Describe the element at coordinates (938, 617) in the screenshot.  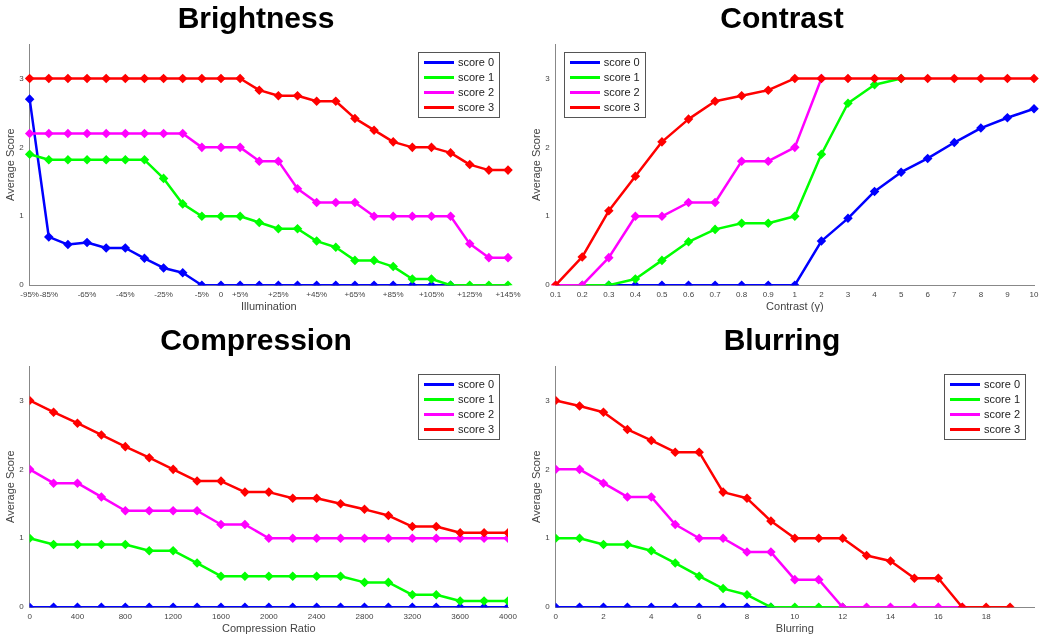
I see `x-tick-label: 16` at that location.